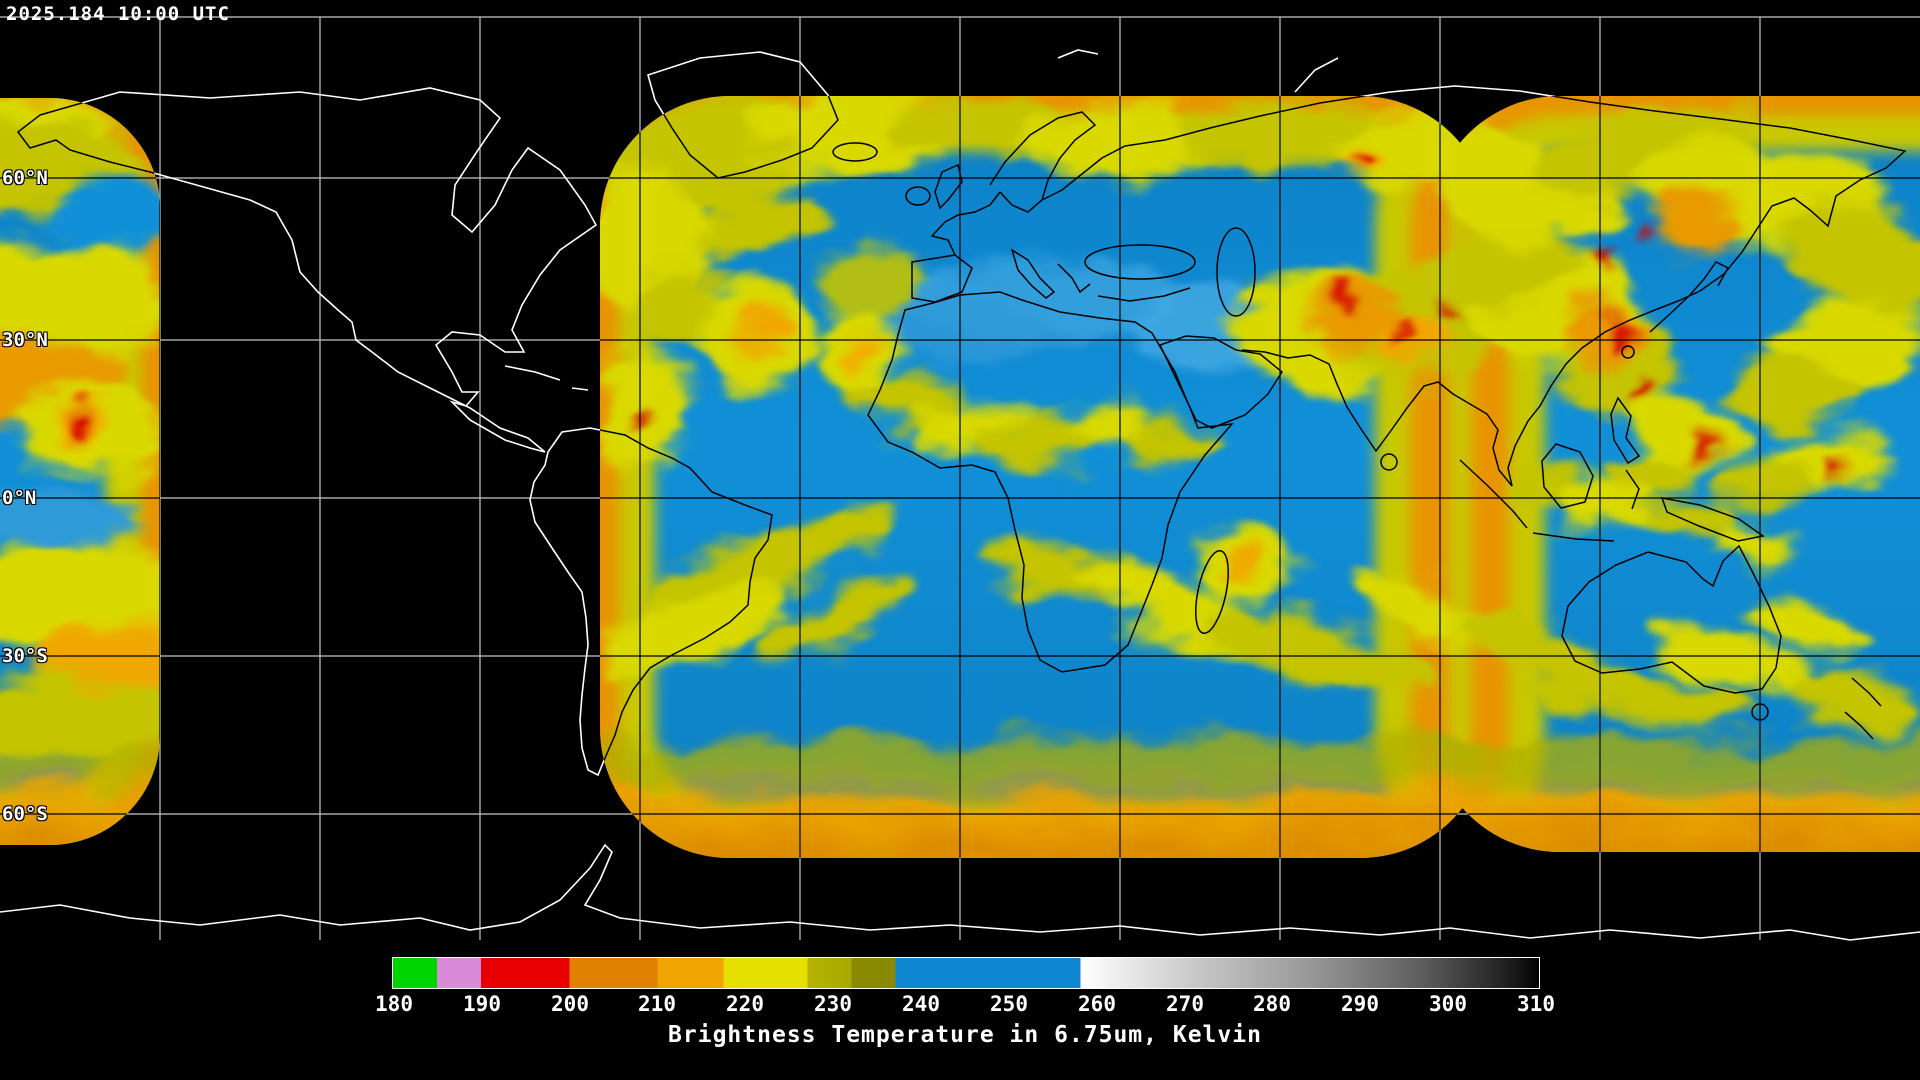 The image size is (1920, 1080). I want to click on colorbar-tick: 210, so click(657, 1004).